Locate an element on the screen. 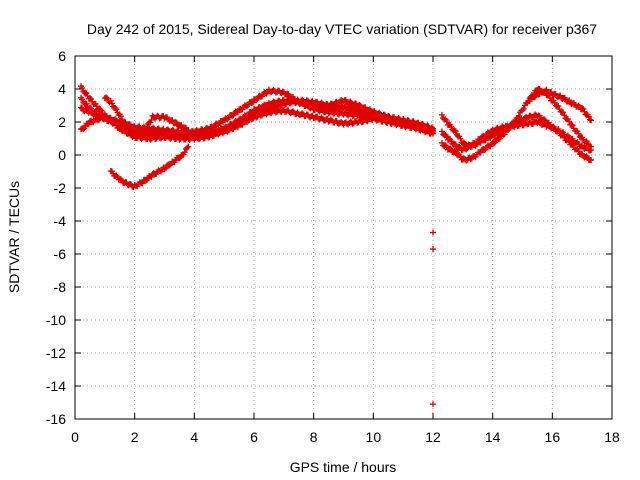 The image size is (640, 480). y-tick-label: 0 is located at coordinates (62, 155).